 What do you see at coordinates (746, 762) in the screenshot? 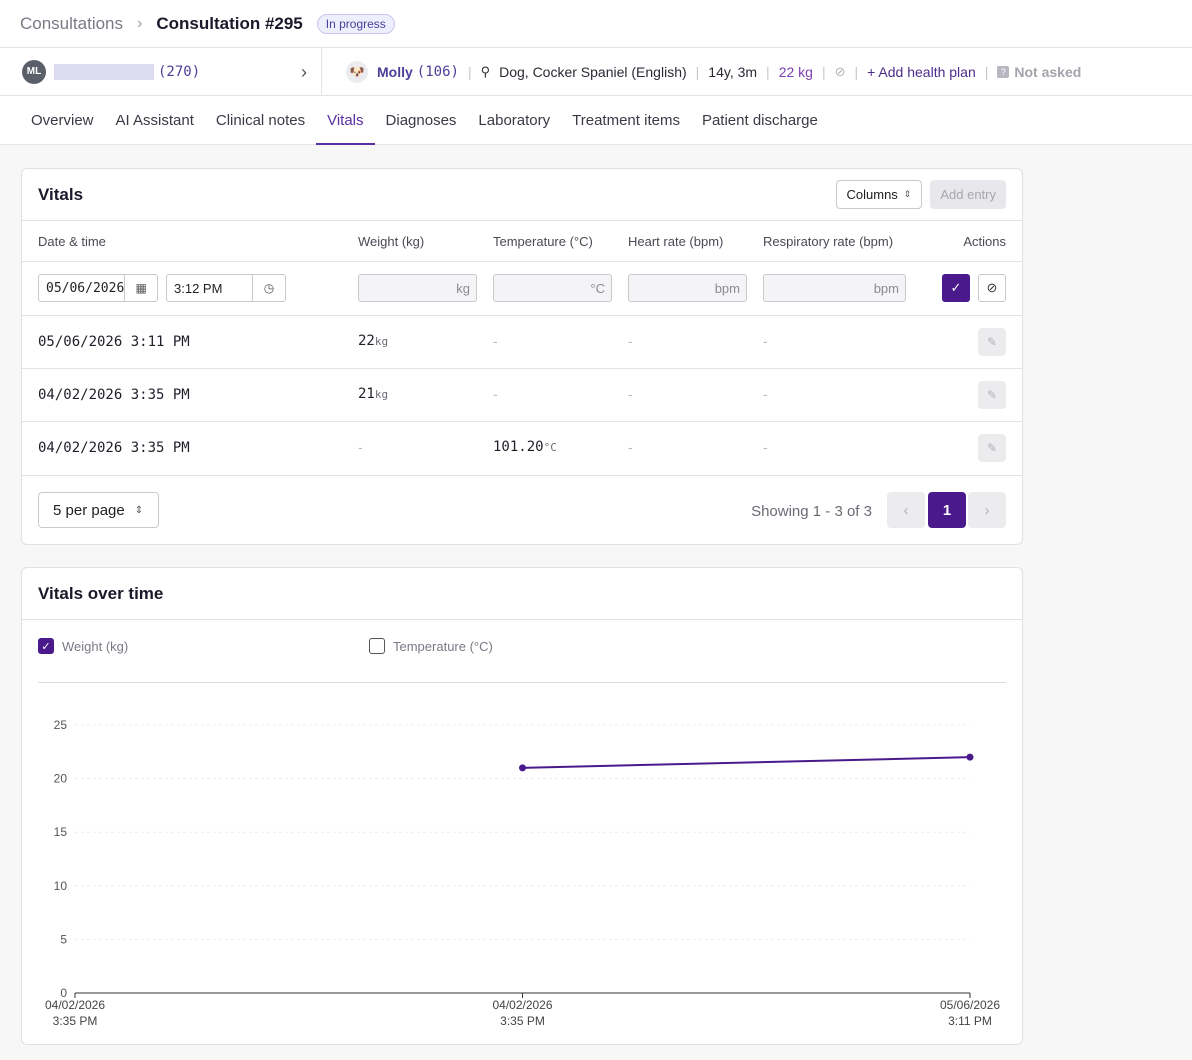
I see `weight-series-line` at bounding box center [746, 762].